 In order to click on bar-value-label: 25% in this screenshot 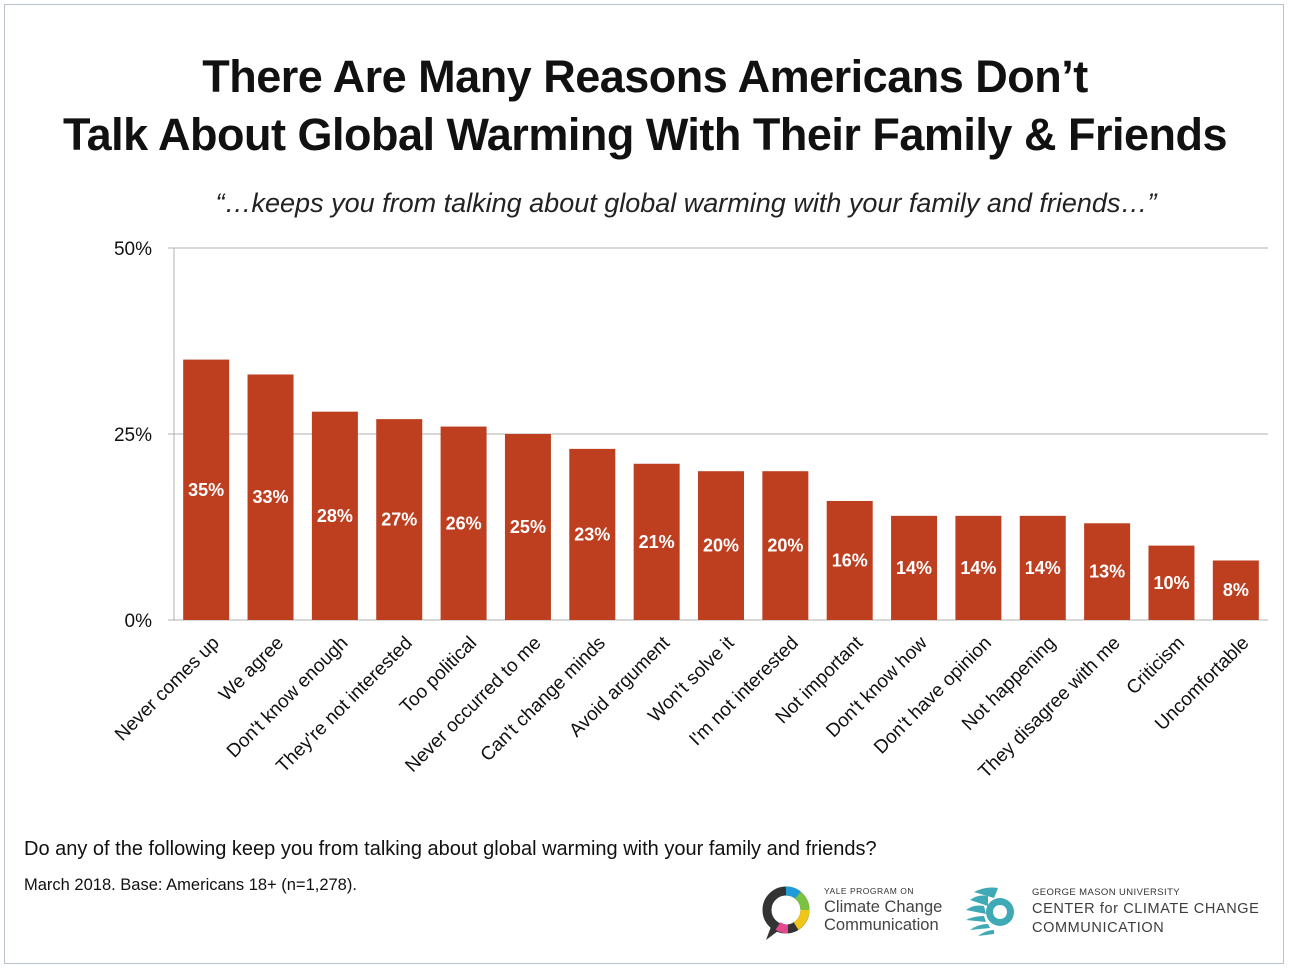, I will do `click(528, 527)`.